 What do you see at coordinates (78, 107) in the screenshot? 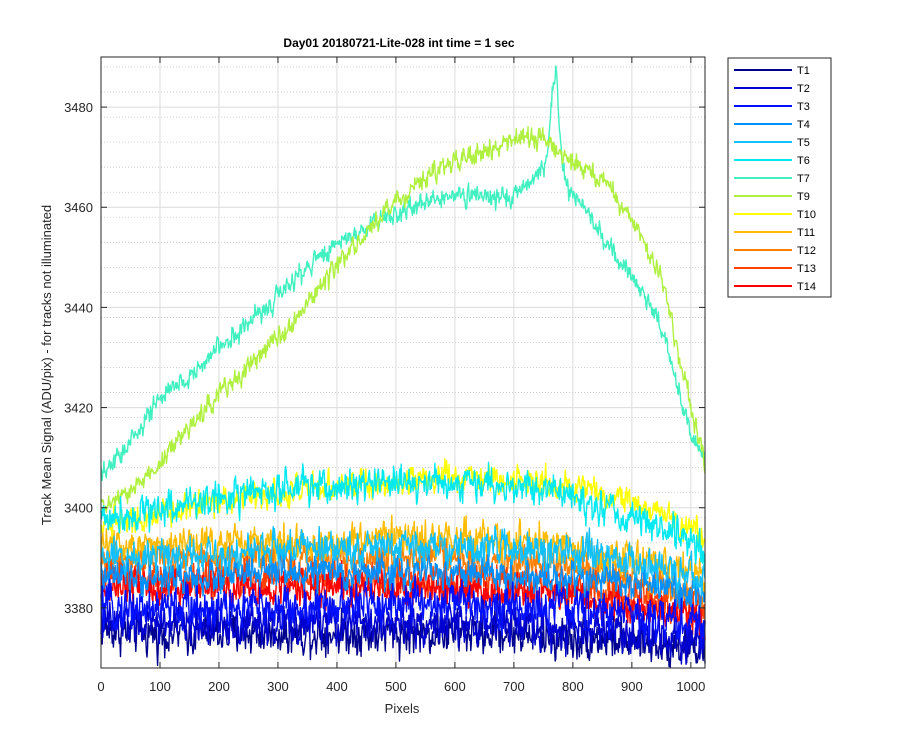
I see `y-tick-label: 3480` at bounding box center [78, 107].